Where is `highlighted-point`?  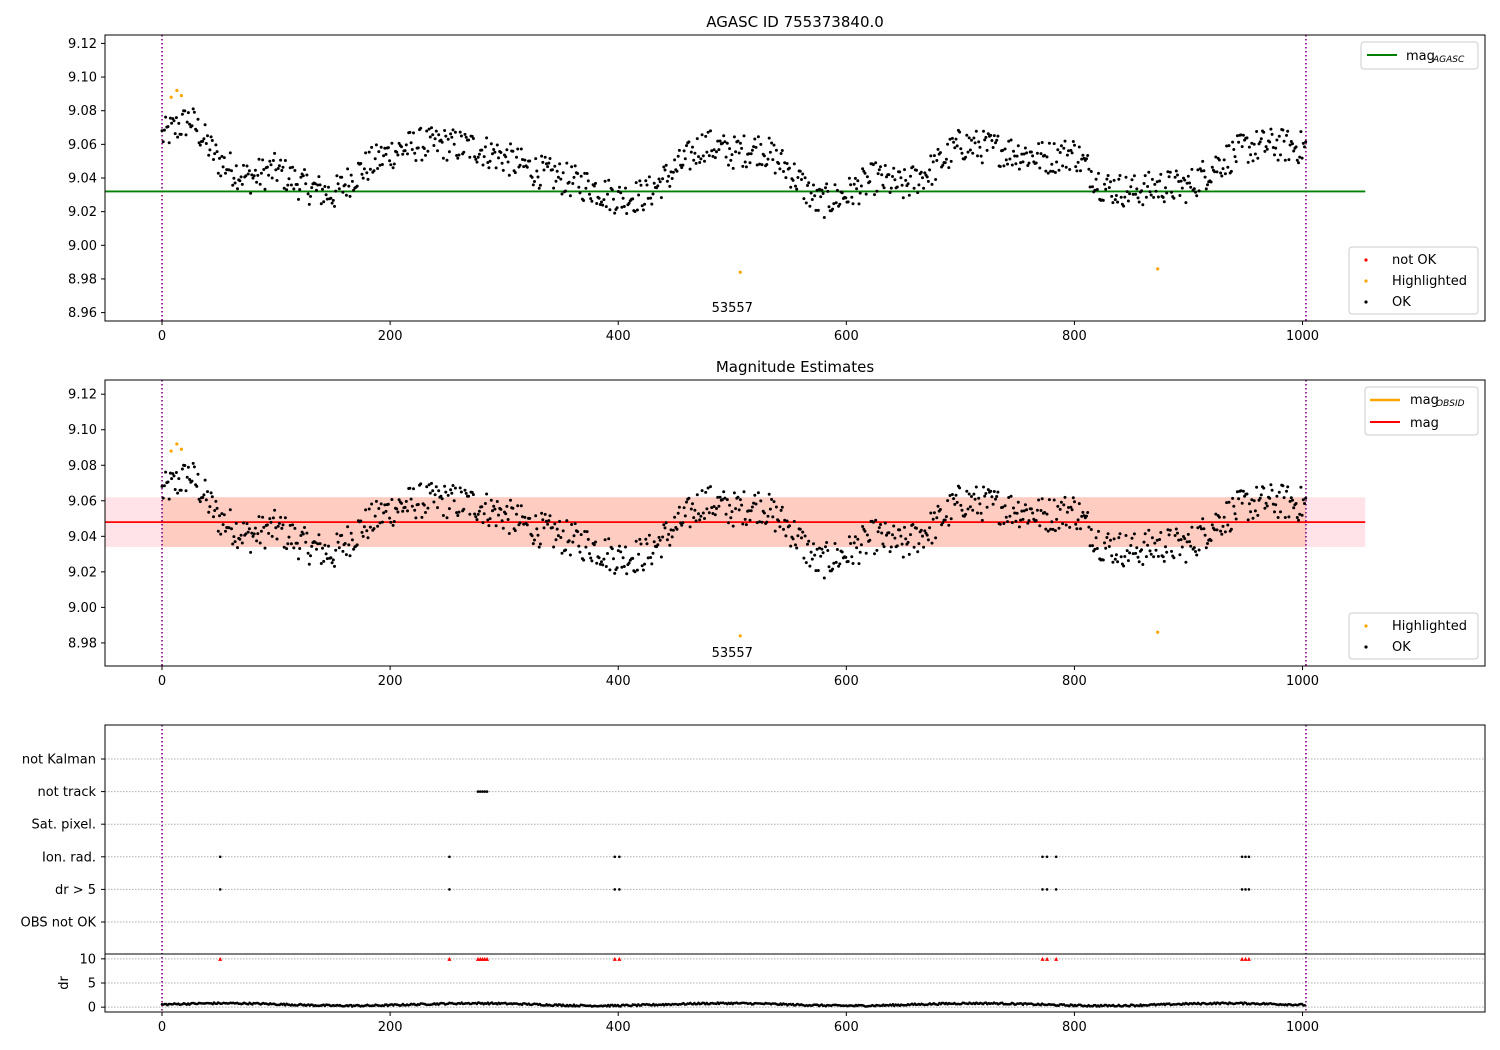 highlighted-point is located at coordinates (177, 90).